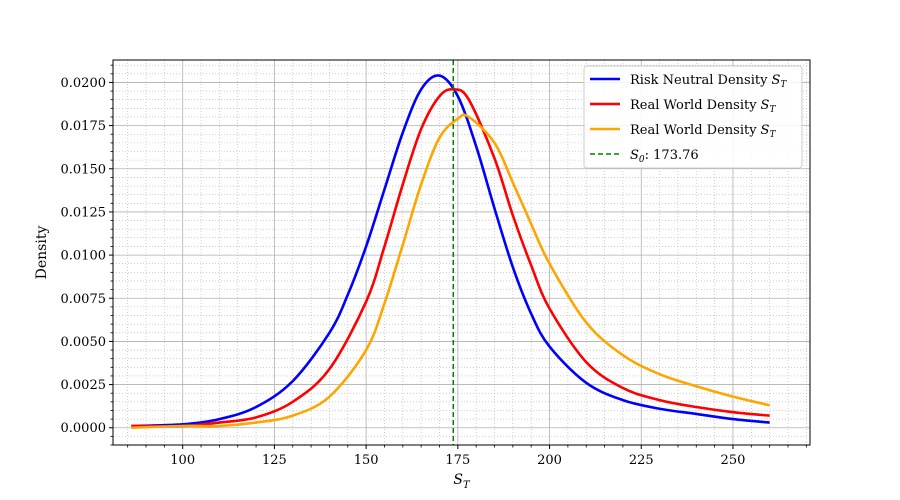 This screenshot has width=900, height=500. What do you see at coordinates (549, 460) in the screenshot?
I see `x-tick-label: 200` at bounding box center [549, 460].